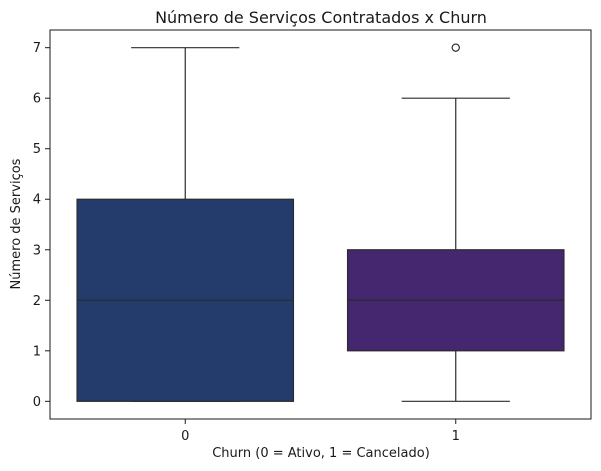 Image resolution: width=601 pixels, height=471 pixels. What do you see at coordinates (321, 17) in the screenshot?
I see `chart-title: Número de Serviços Contratados x Churn` at bounding box center [321, 17].